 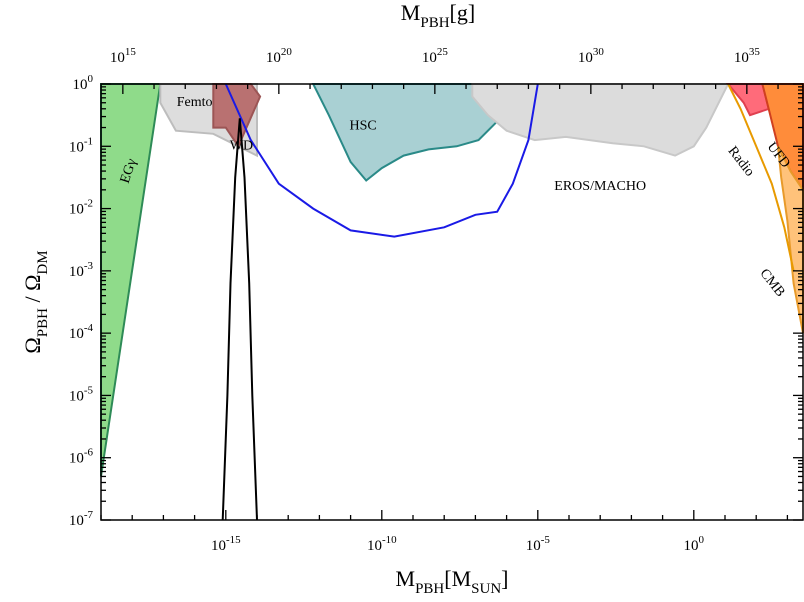 I want to click on y-tick-label: 10⁻⁷, so click(x=81, y=519).